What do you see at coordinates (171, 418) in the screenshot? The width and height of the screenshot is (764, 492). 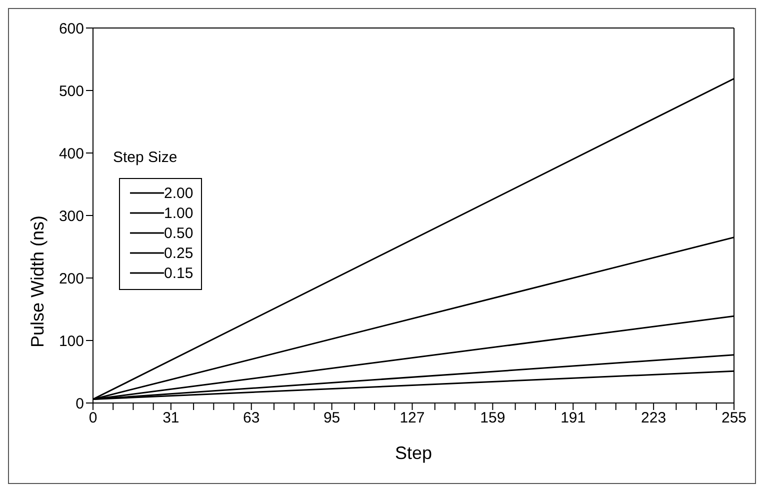 I see `x-tick-label: 31` at bounding box center [171, 418].